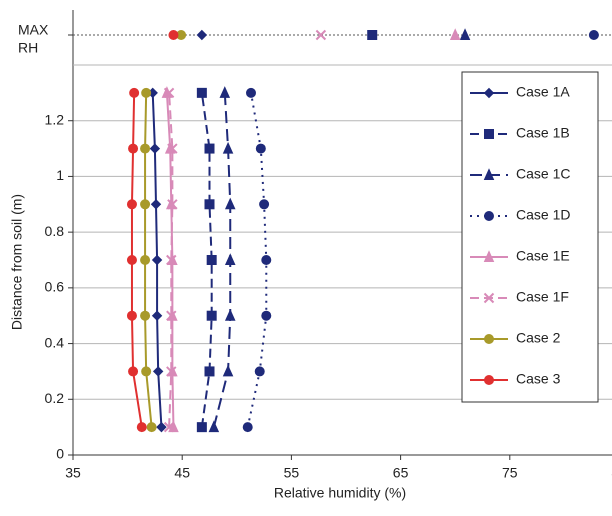 The height and width of the screenshot is (516, 612). What do you see at coordinates (538, 379) in the screenshot?
I see `legend-label: Case 3` at bounding box center [538, 379].